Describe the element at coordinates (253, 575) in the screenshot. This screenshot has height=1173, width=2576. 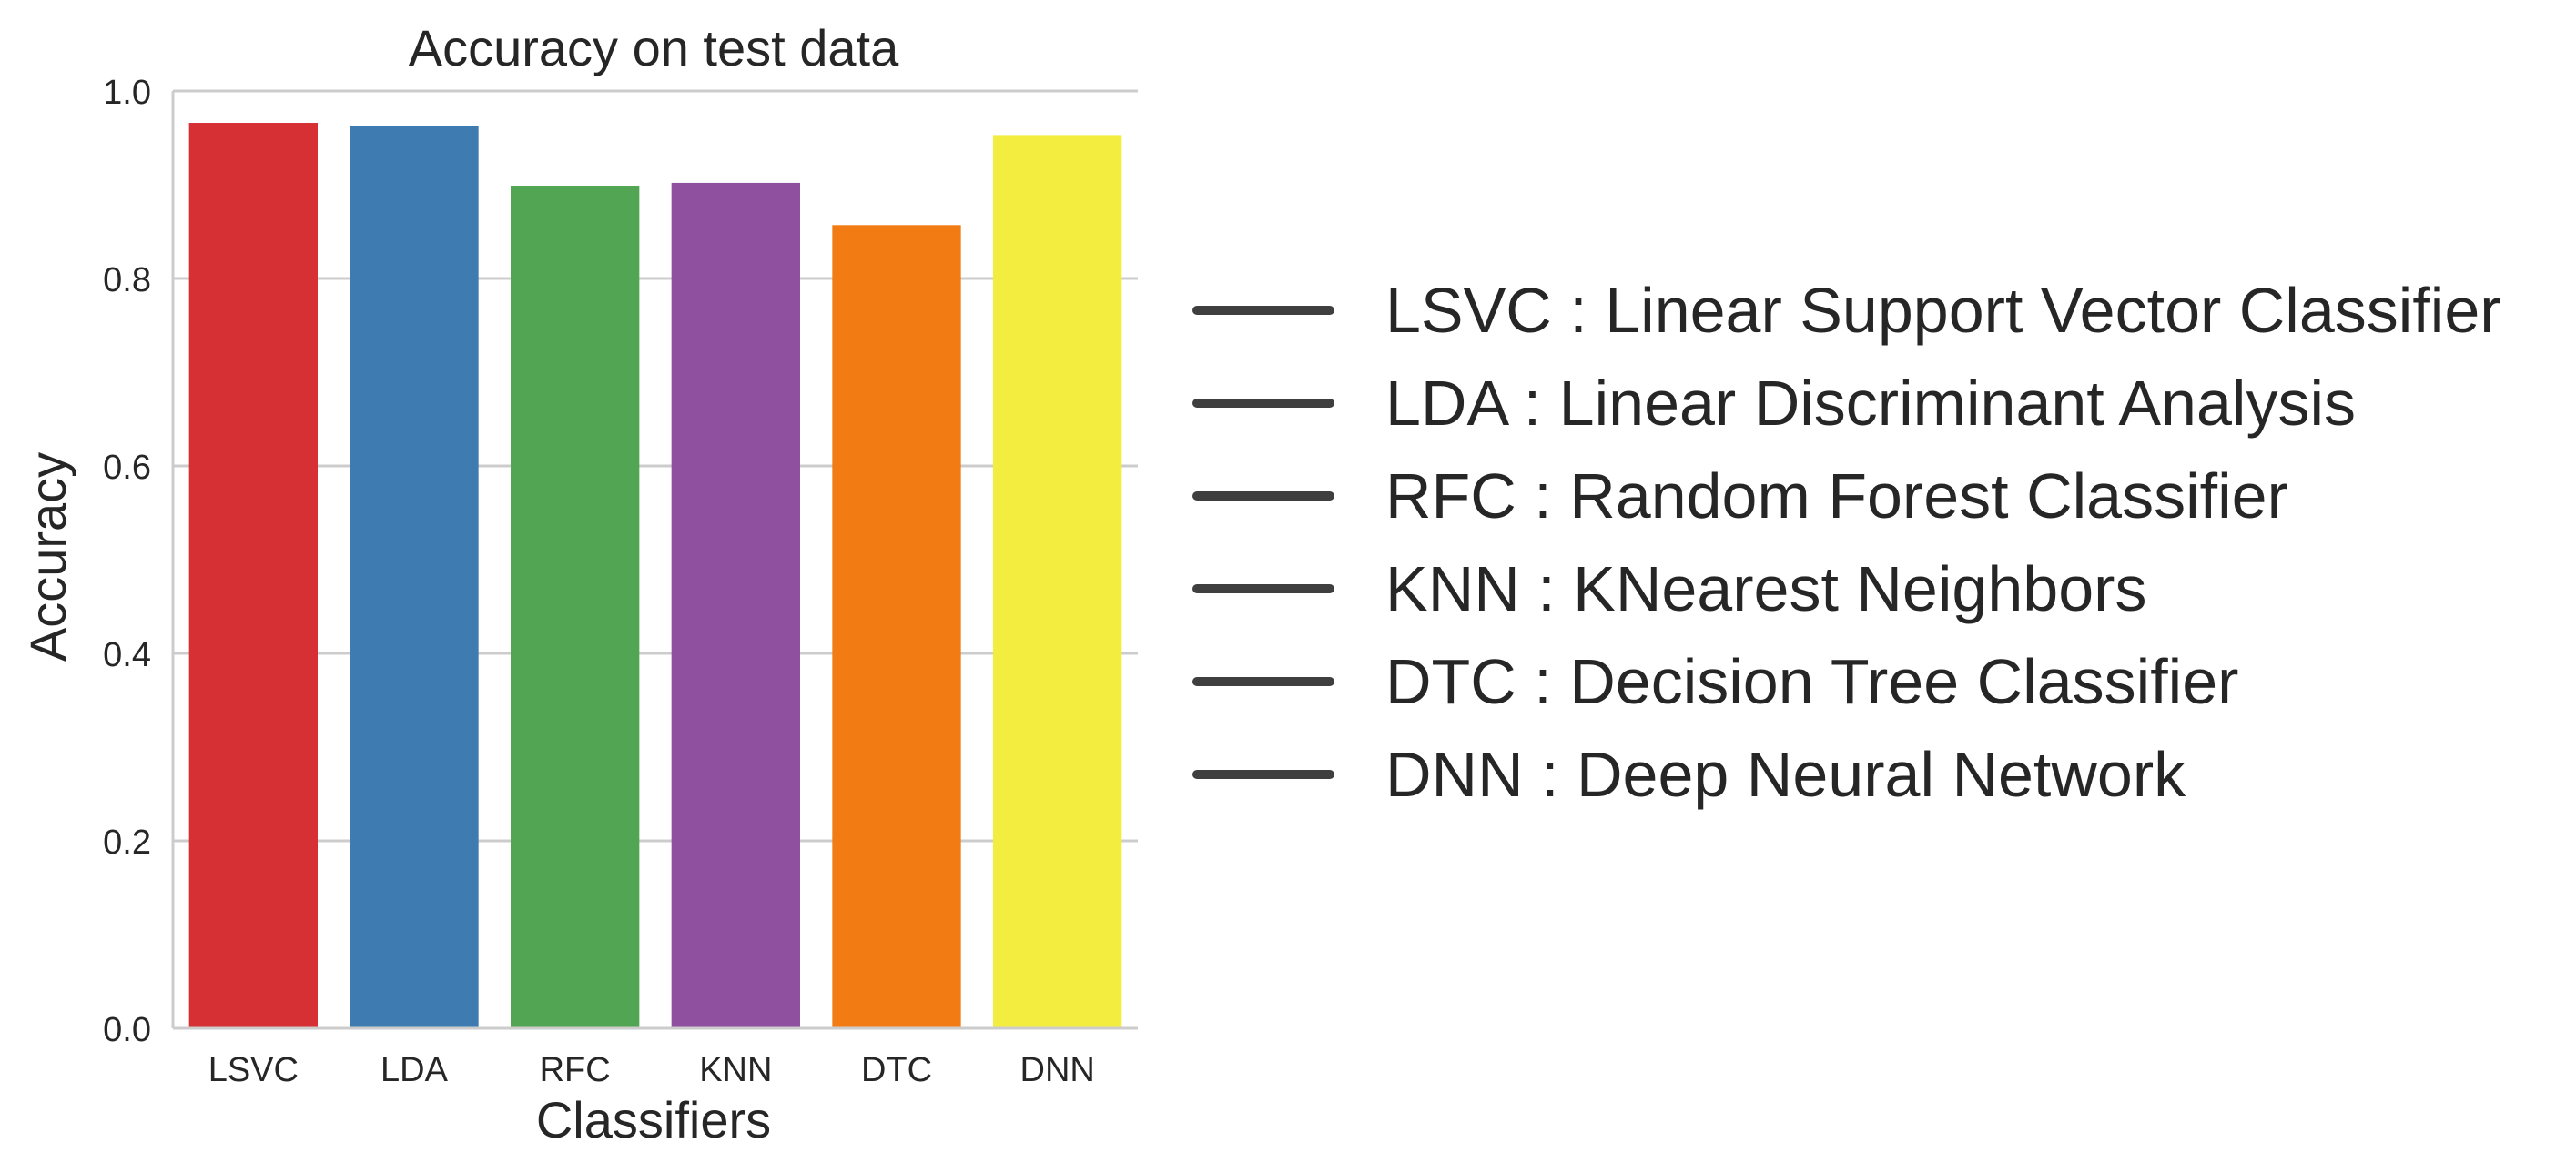
I see `bar-lsvc` at that location.